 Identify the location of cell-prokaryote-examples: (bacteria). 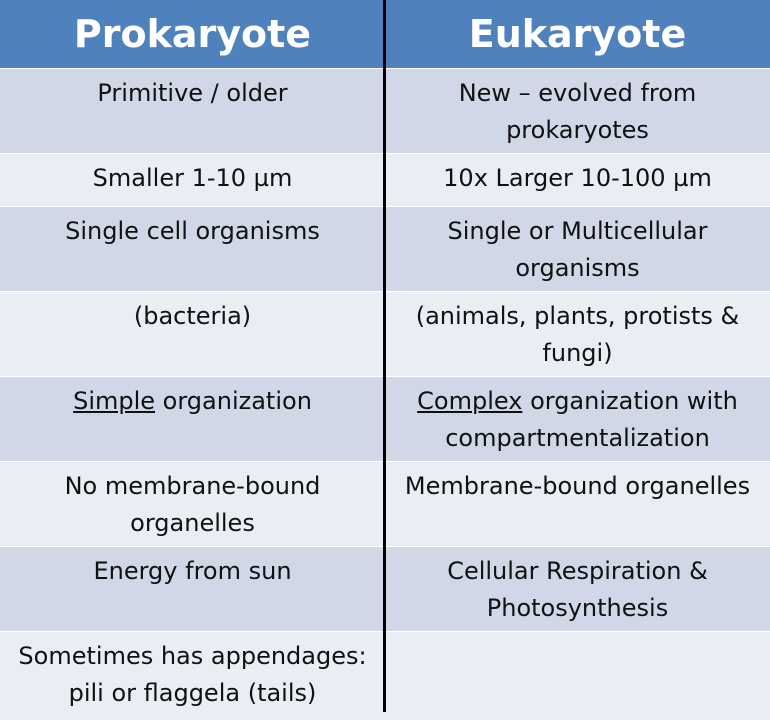
(192, 334).